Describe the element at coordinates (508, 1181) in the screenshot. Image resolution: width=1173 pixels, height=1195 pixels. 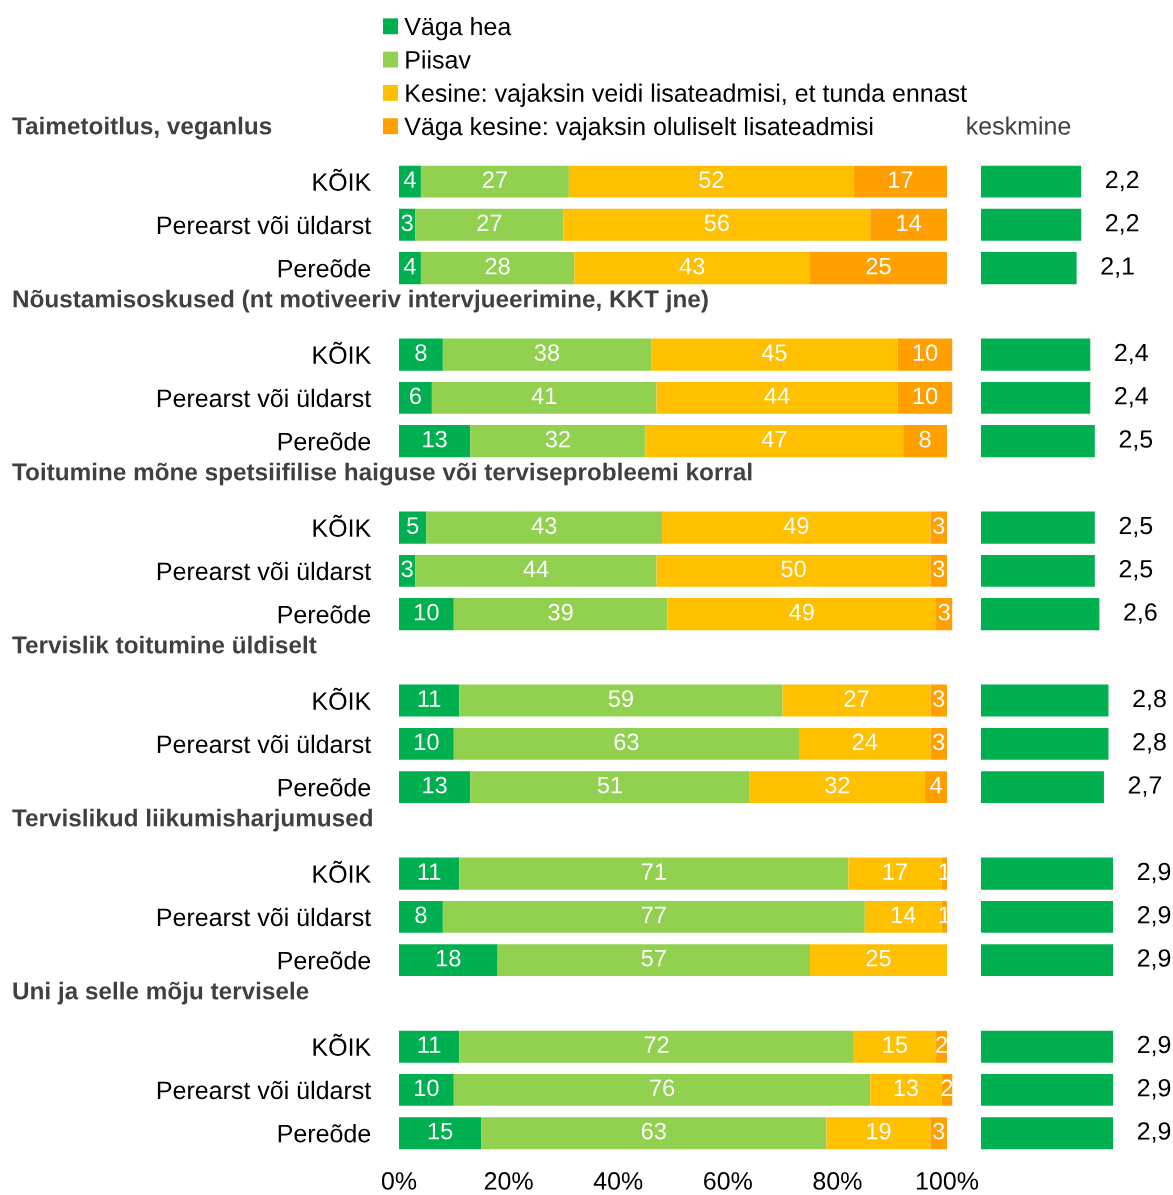
I see `x-tick-label: 20%` at that location.